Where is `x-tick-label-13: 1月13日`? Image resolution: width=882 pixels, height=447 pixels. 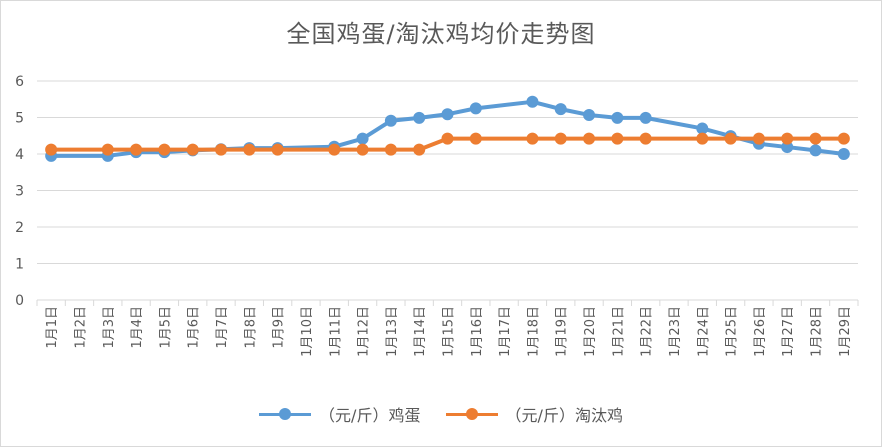
x-tick-label-13: 1月13日 is located at coordinates (392, 331).